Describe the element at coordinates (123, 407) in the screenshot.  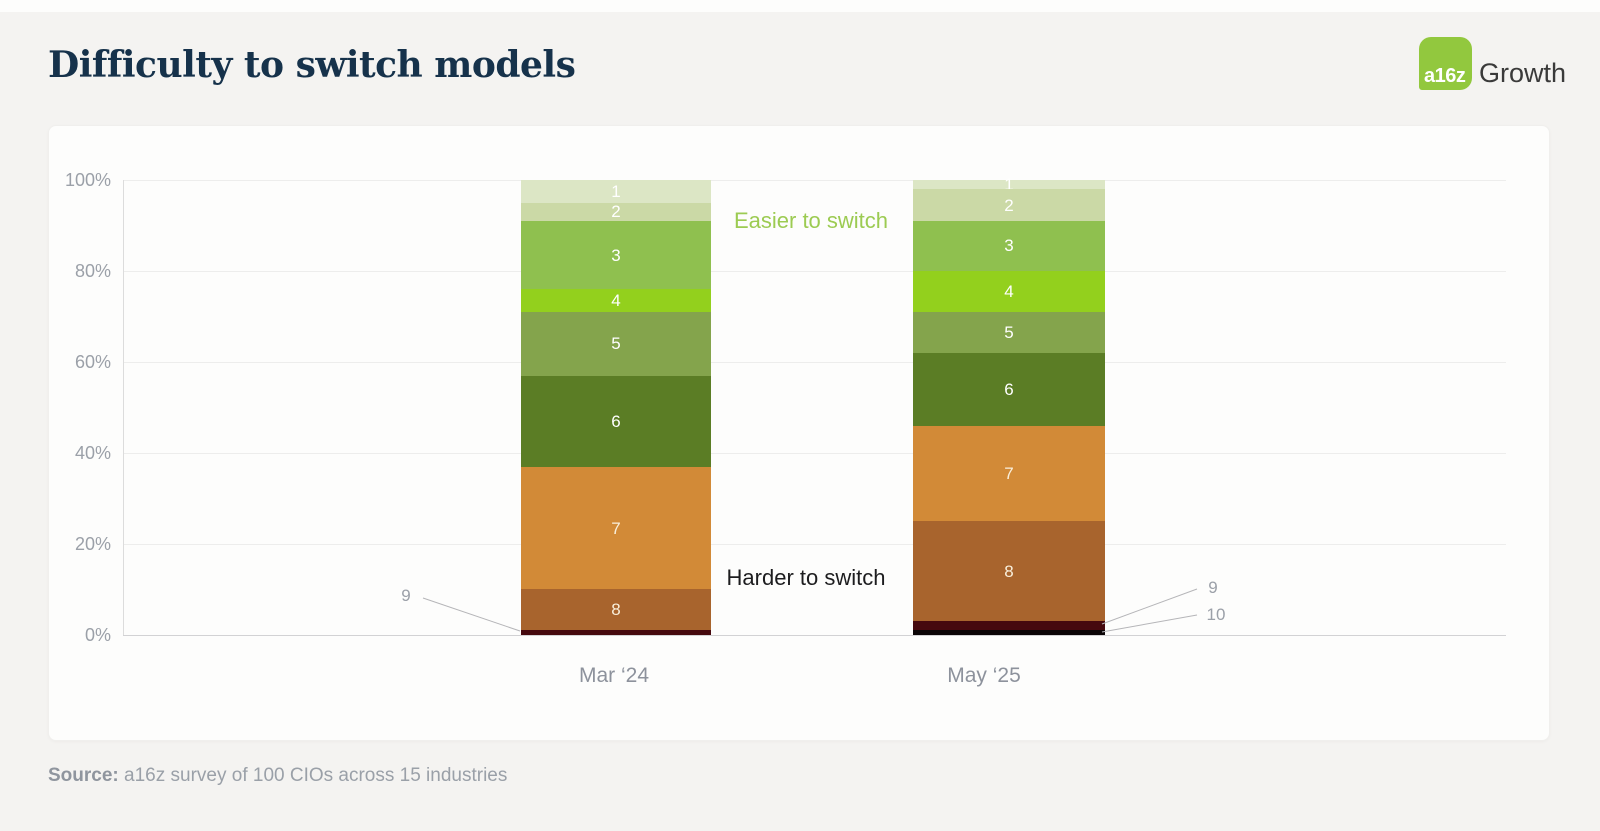
I see `y-axis-line` at that location.